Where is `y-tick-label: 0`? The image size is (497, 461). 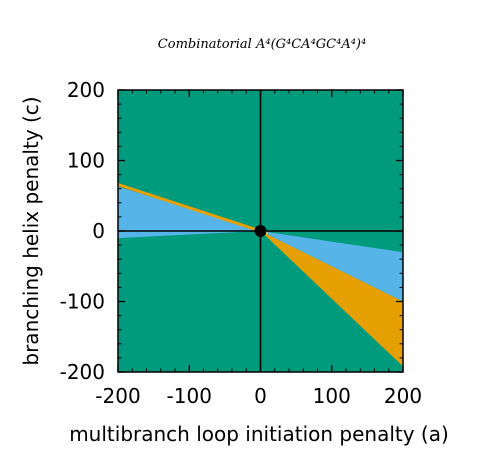 y-tick-label: 0 is located at coordinates (98, 231).